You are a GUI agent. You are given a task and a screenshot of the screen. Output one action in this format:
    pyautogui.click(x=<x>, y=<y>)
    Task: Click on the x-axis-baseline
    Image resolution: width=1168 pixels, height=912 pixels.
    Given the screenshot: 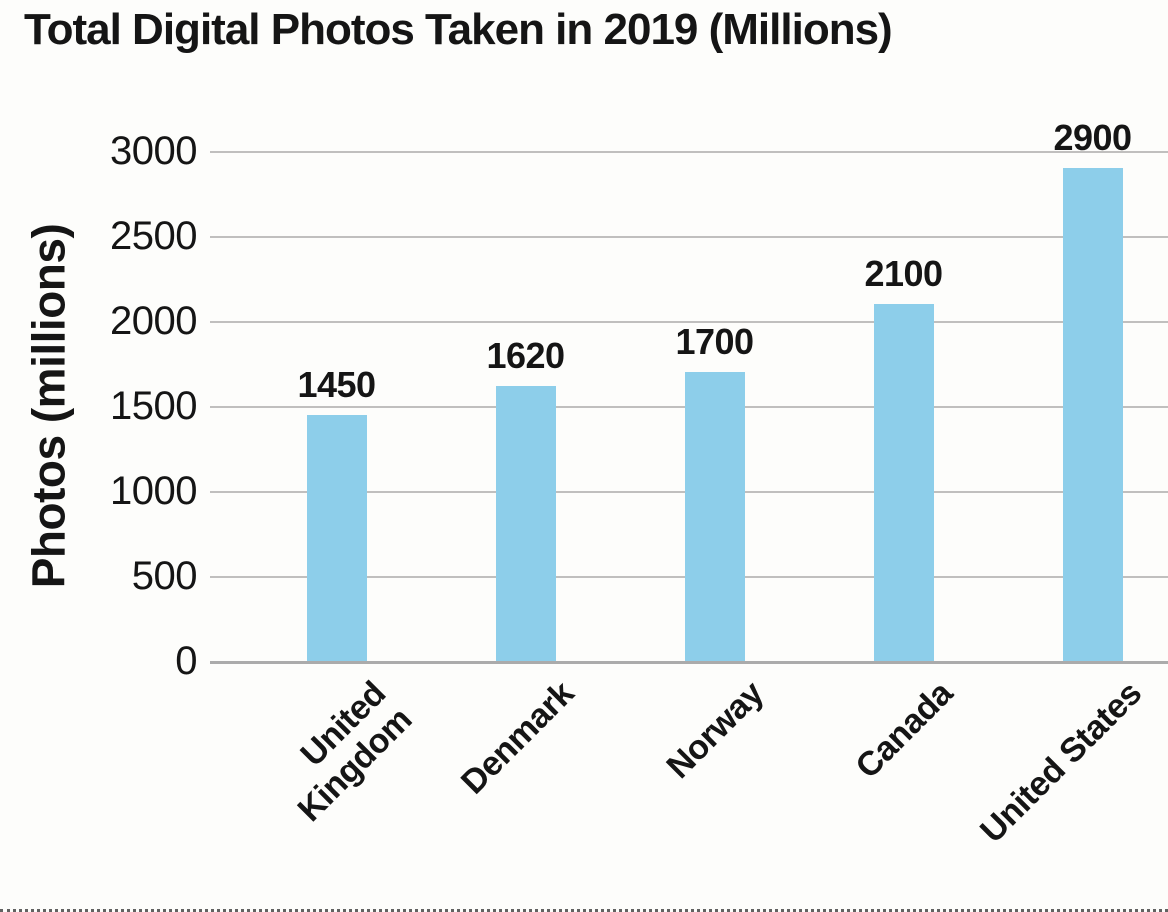 What is the action you would take?
    pyautogui.click(x=689, y=662)
    